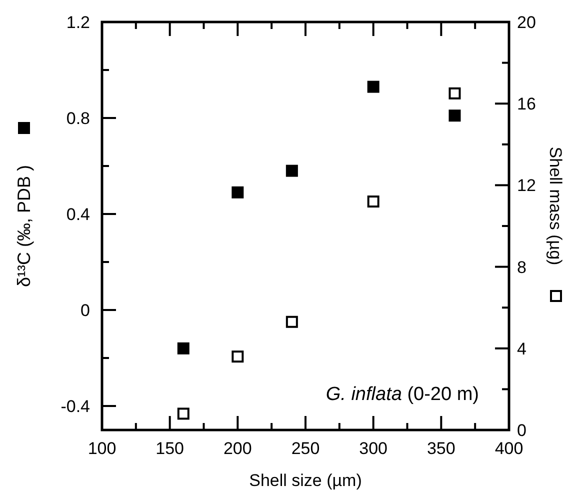  What do you see at coordinates (78, 118) in the screenshot?
I see `y-tick-label: 0.8` at bounding box center [78, 118].